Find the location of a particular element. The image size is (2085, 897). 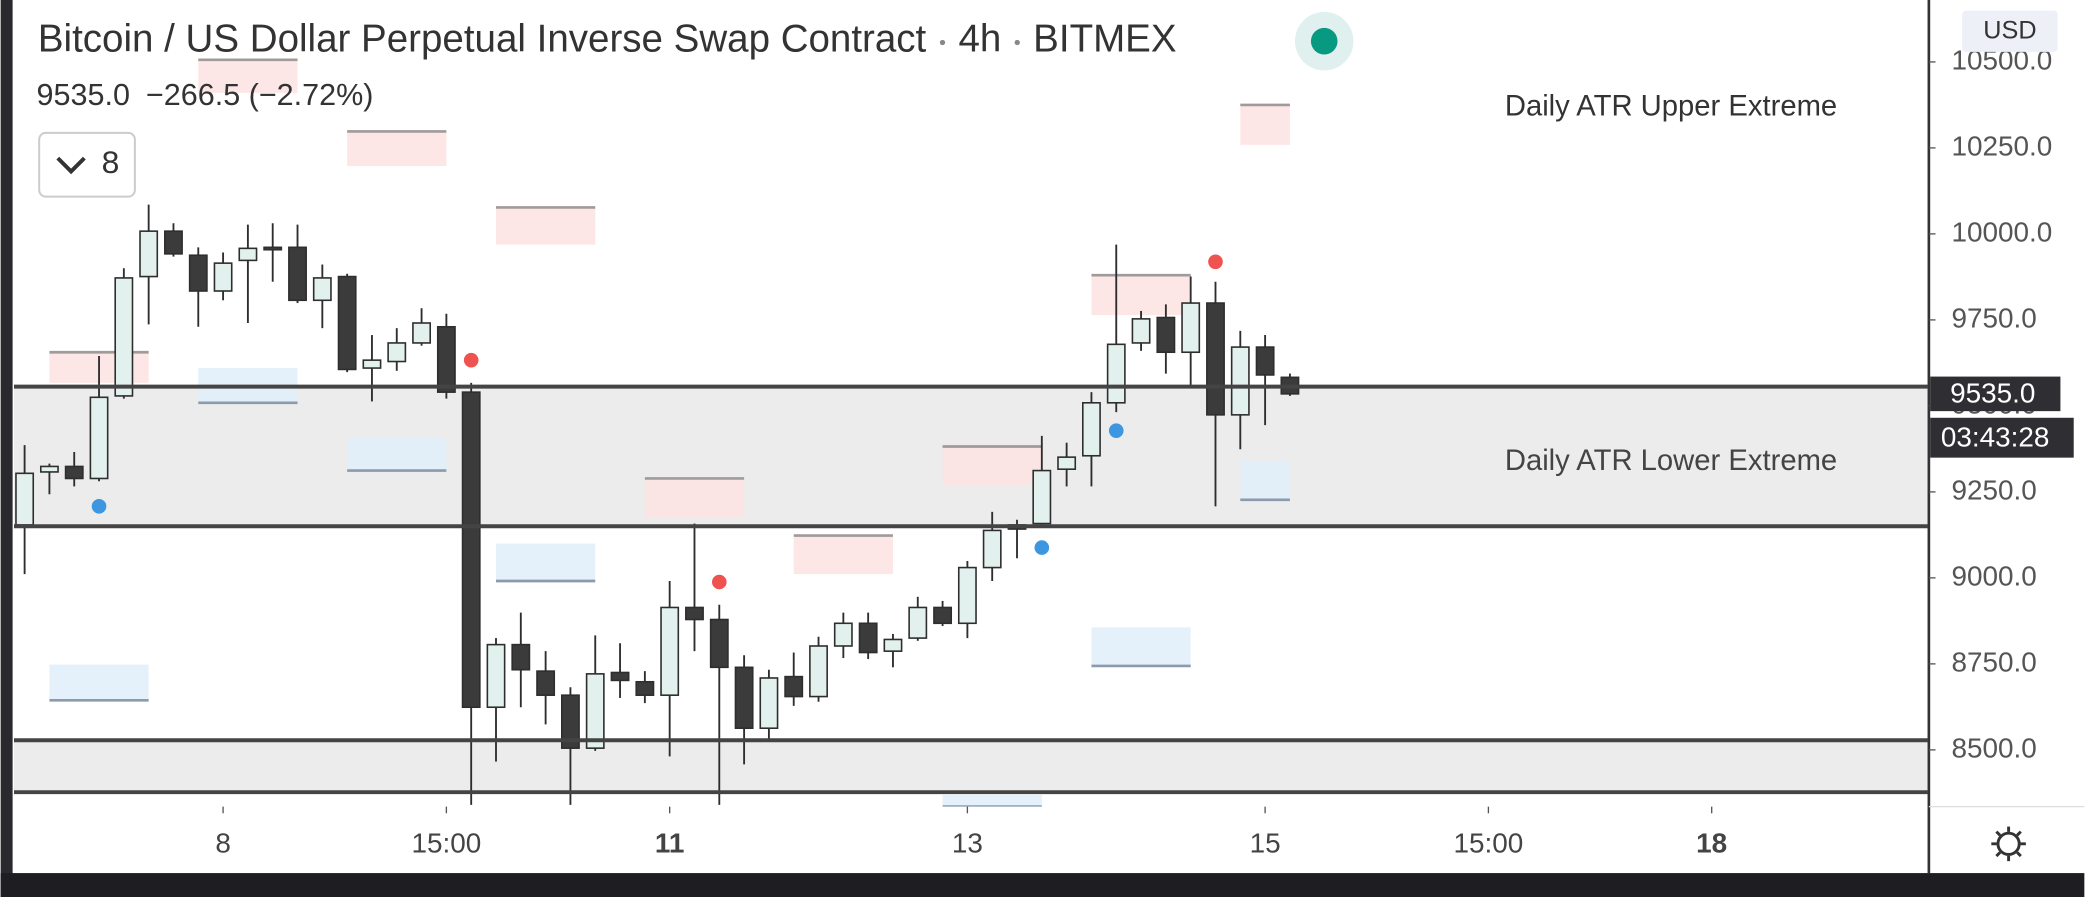

interval: 4h is located at coordinates (979, 38).